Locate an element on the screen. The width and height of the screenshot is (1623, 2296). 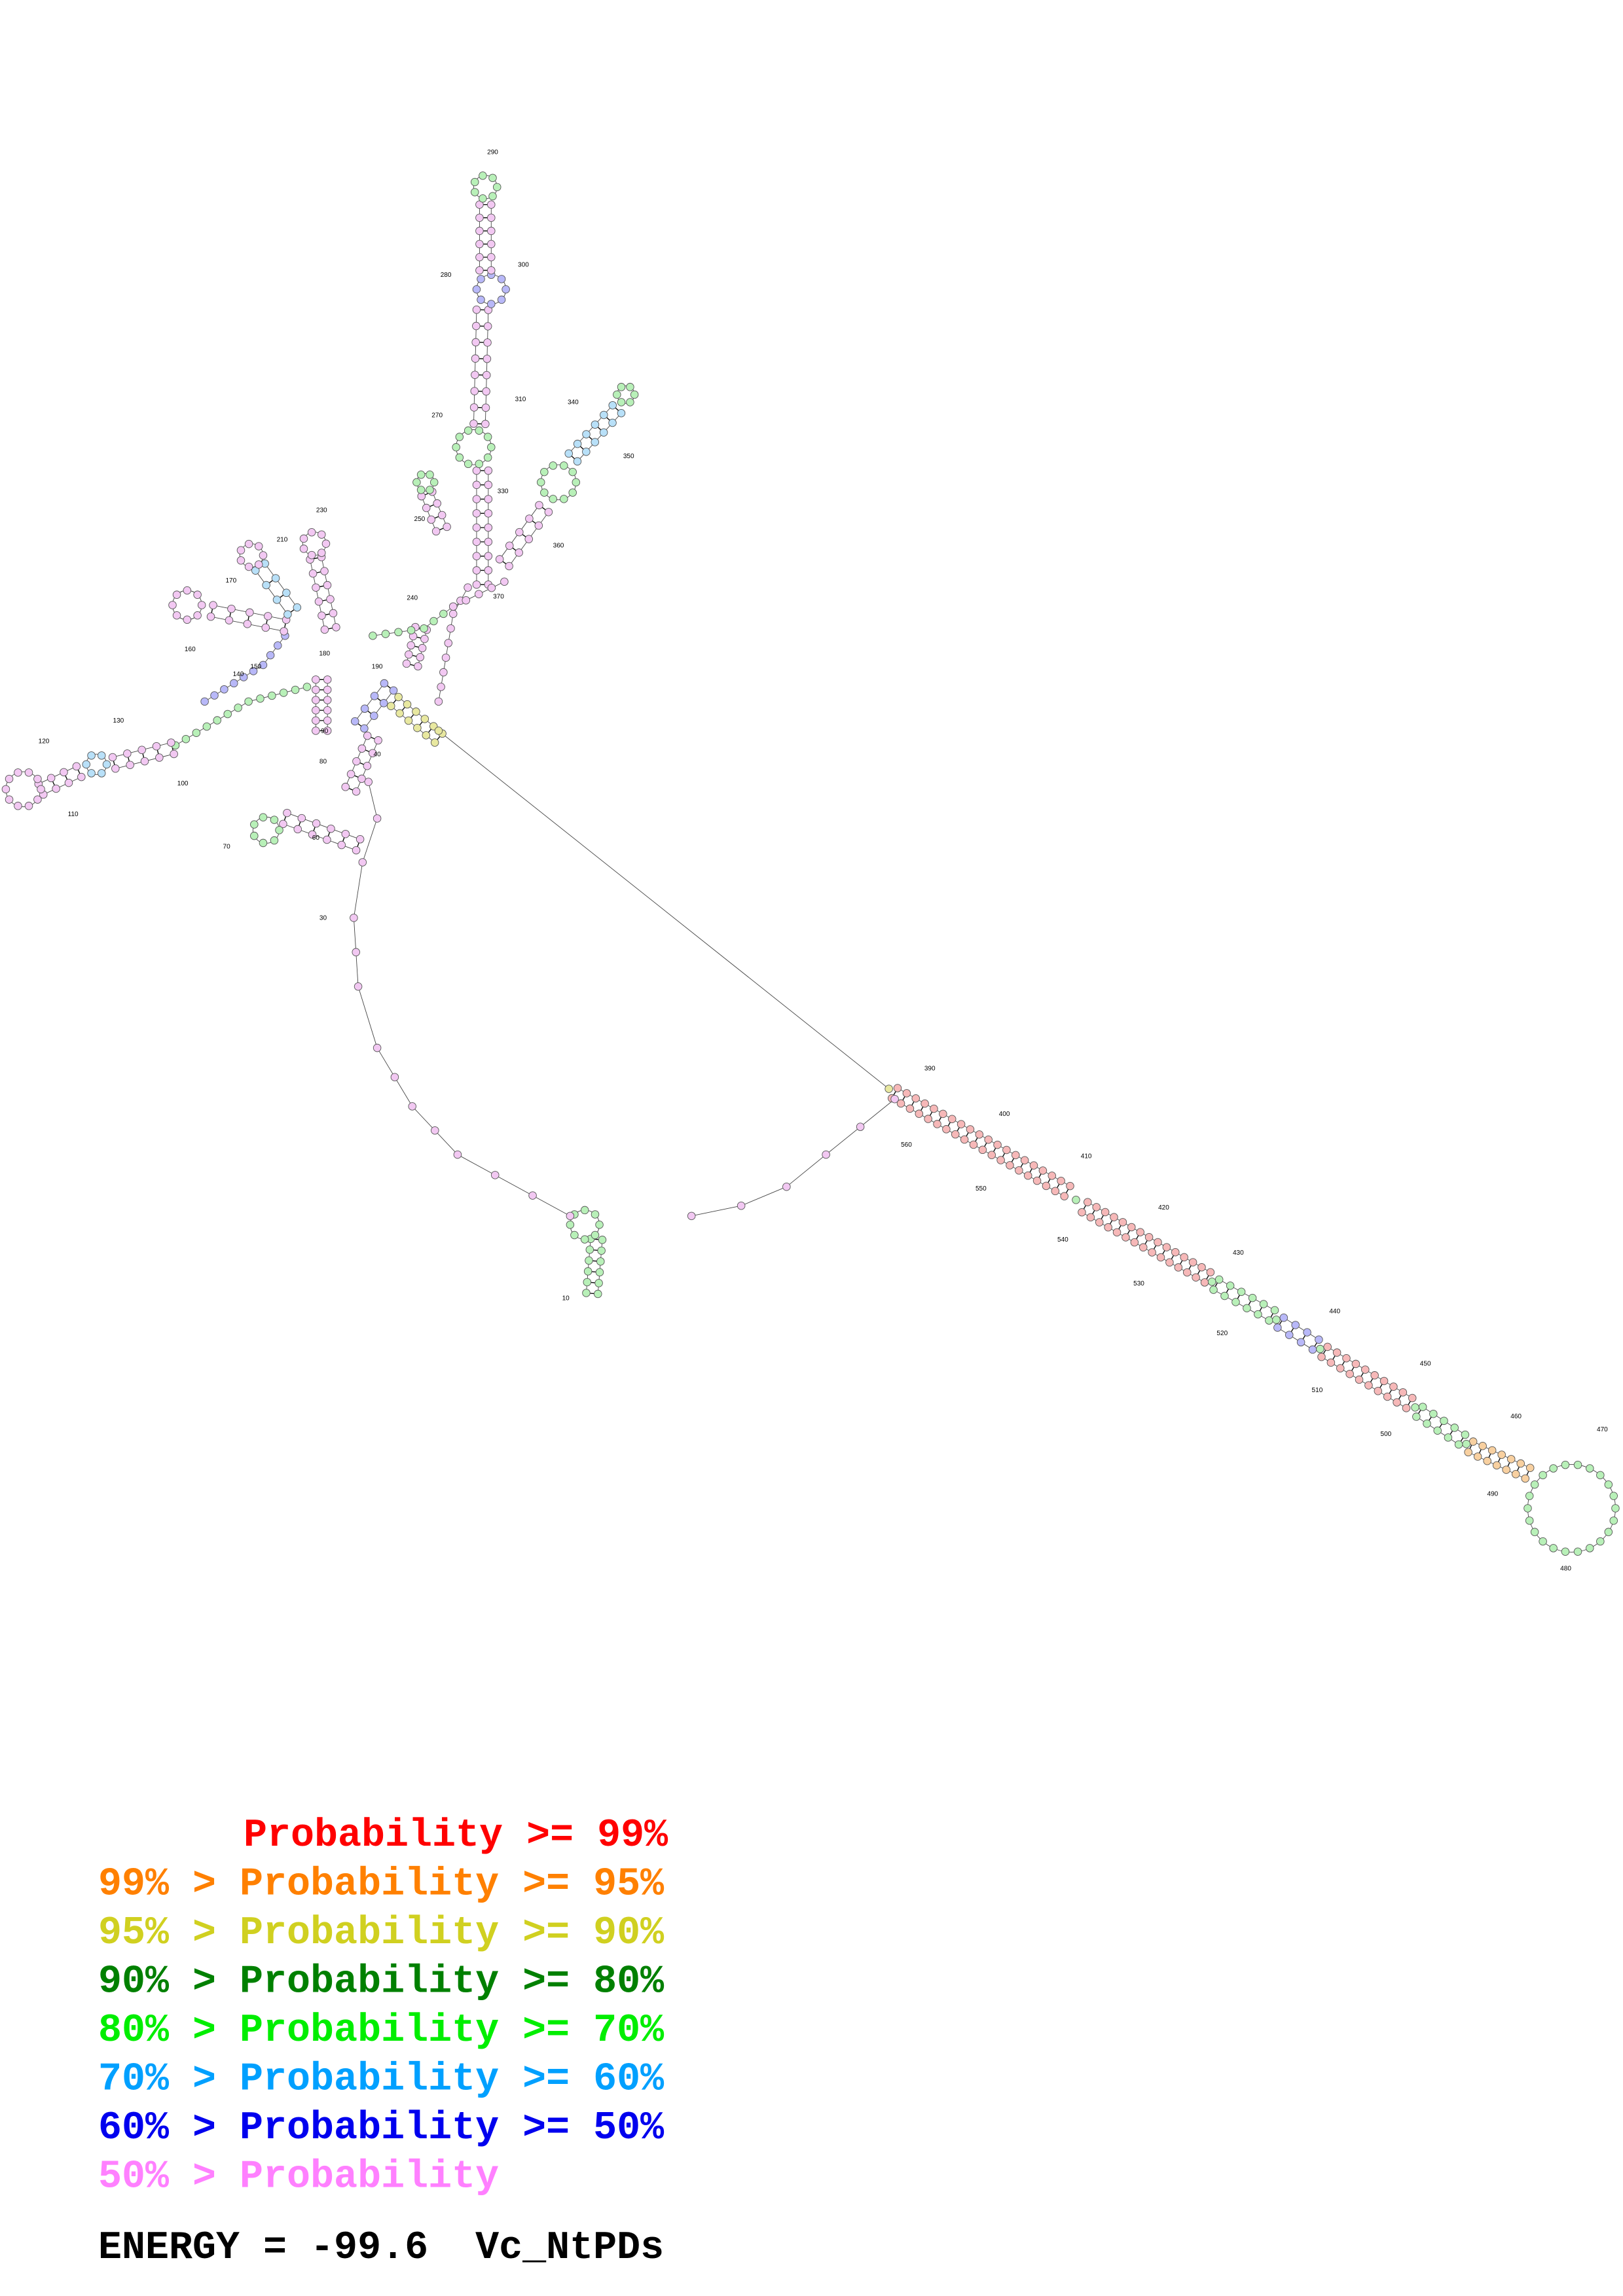
position-label: 340 is located at coordinates (573, 402).